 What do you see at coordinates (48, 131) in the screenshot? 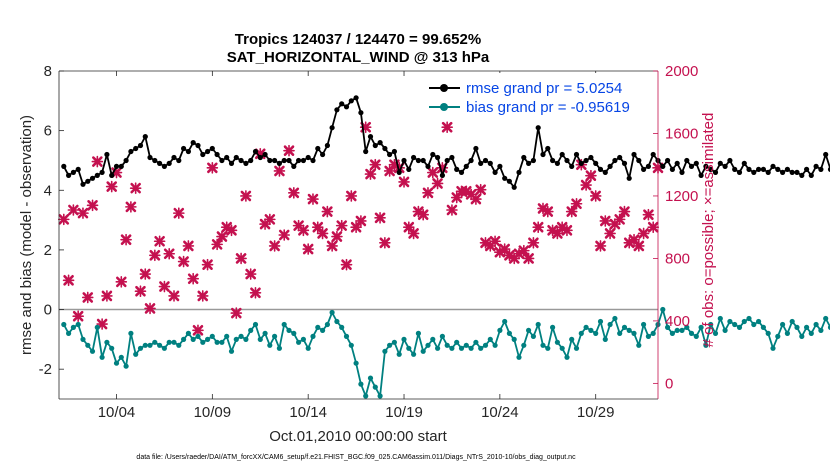
I see `y-tick-label: 6` at bounding box center [48, 131].